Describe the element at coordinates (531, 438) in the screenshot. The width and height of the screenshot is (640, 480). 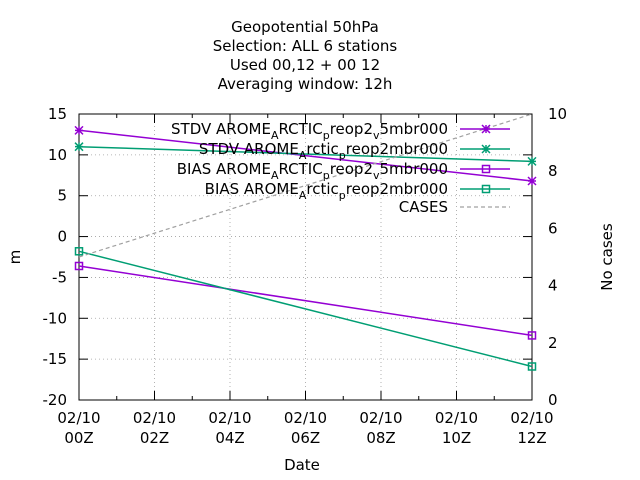
I see `x-tick-label: 12Z` at that location.